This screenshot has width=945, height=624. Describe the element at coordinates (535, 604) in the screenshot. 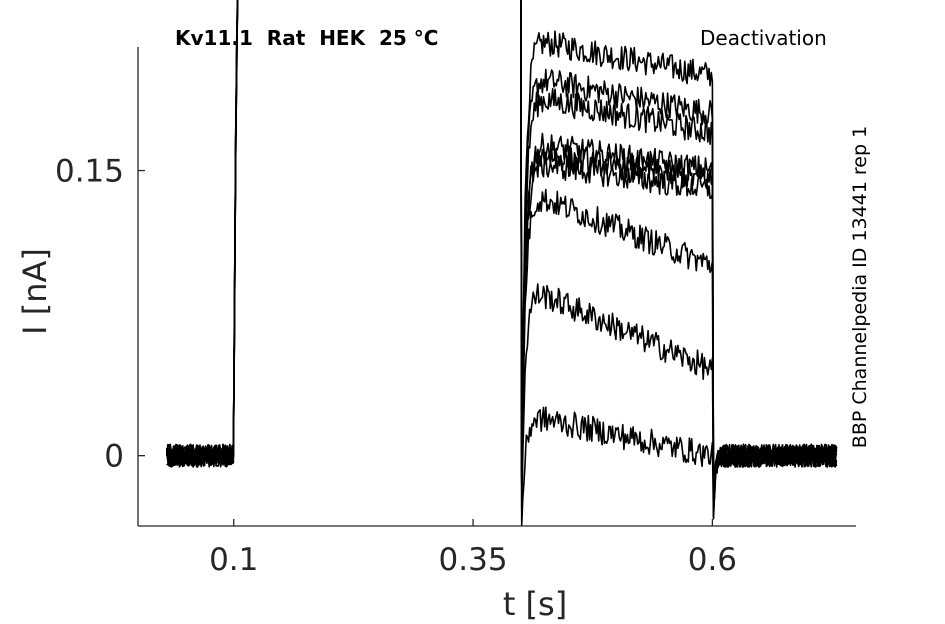

I see `x-axis-label: t [s]` at that location.